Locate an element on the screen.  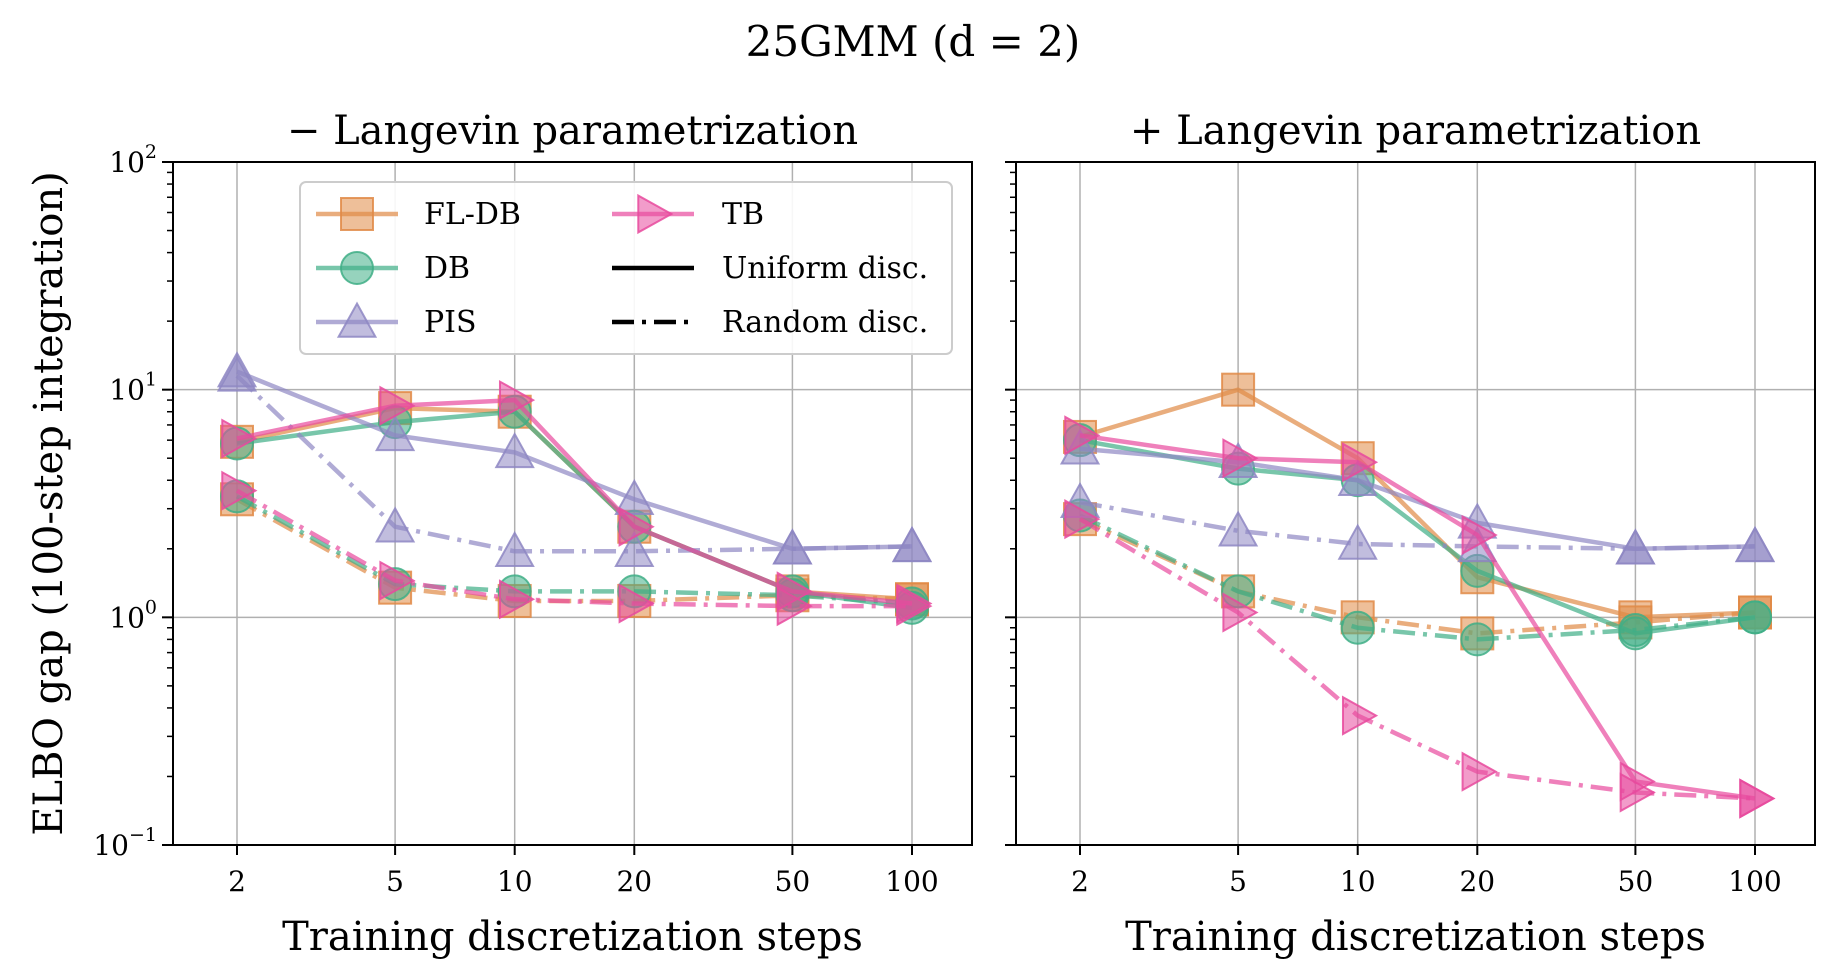
y-tick-label: 10⁻¹ is located at coordinates (125, 843).